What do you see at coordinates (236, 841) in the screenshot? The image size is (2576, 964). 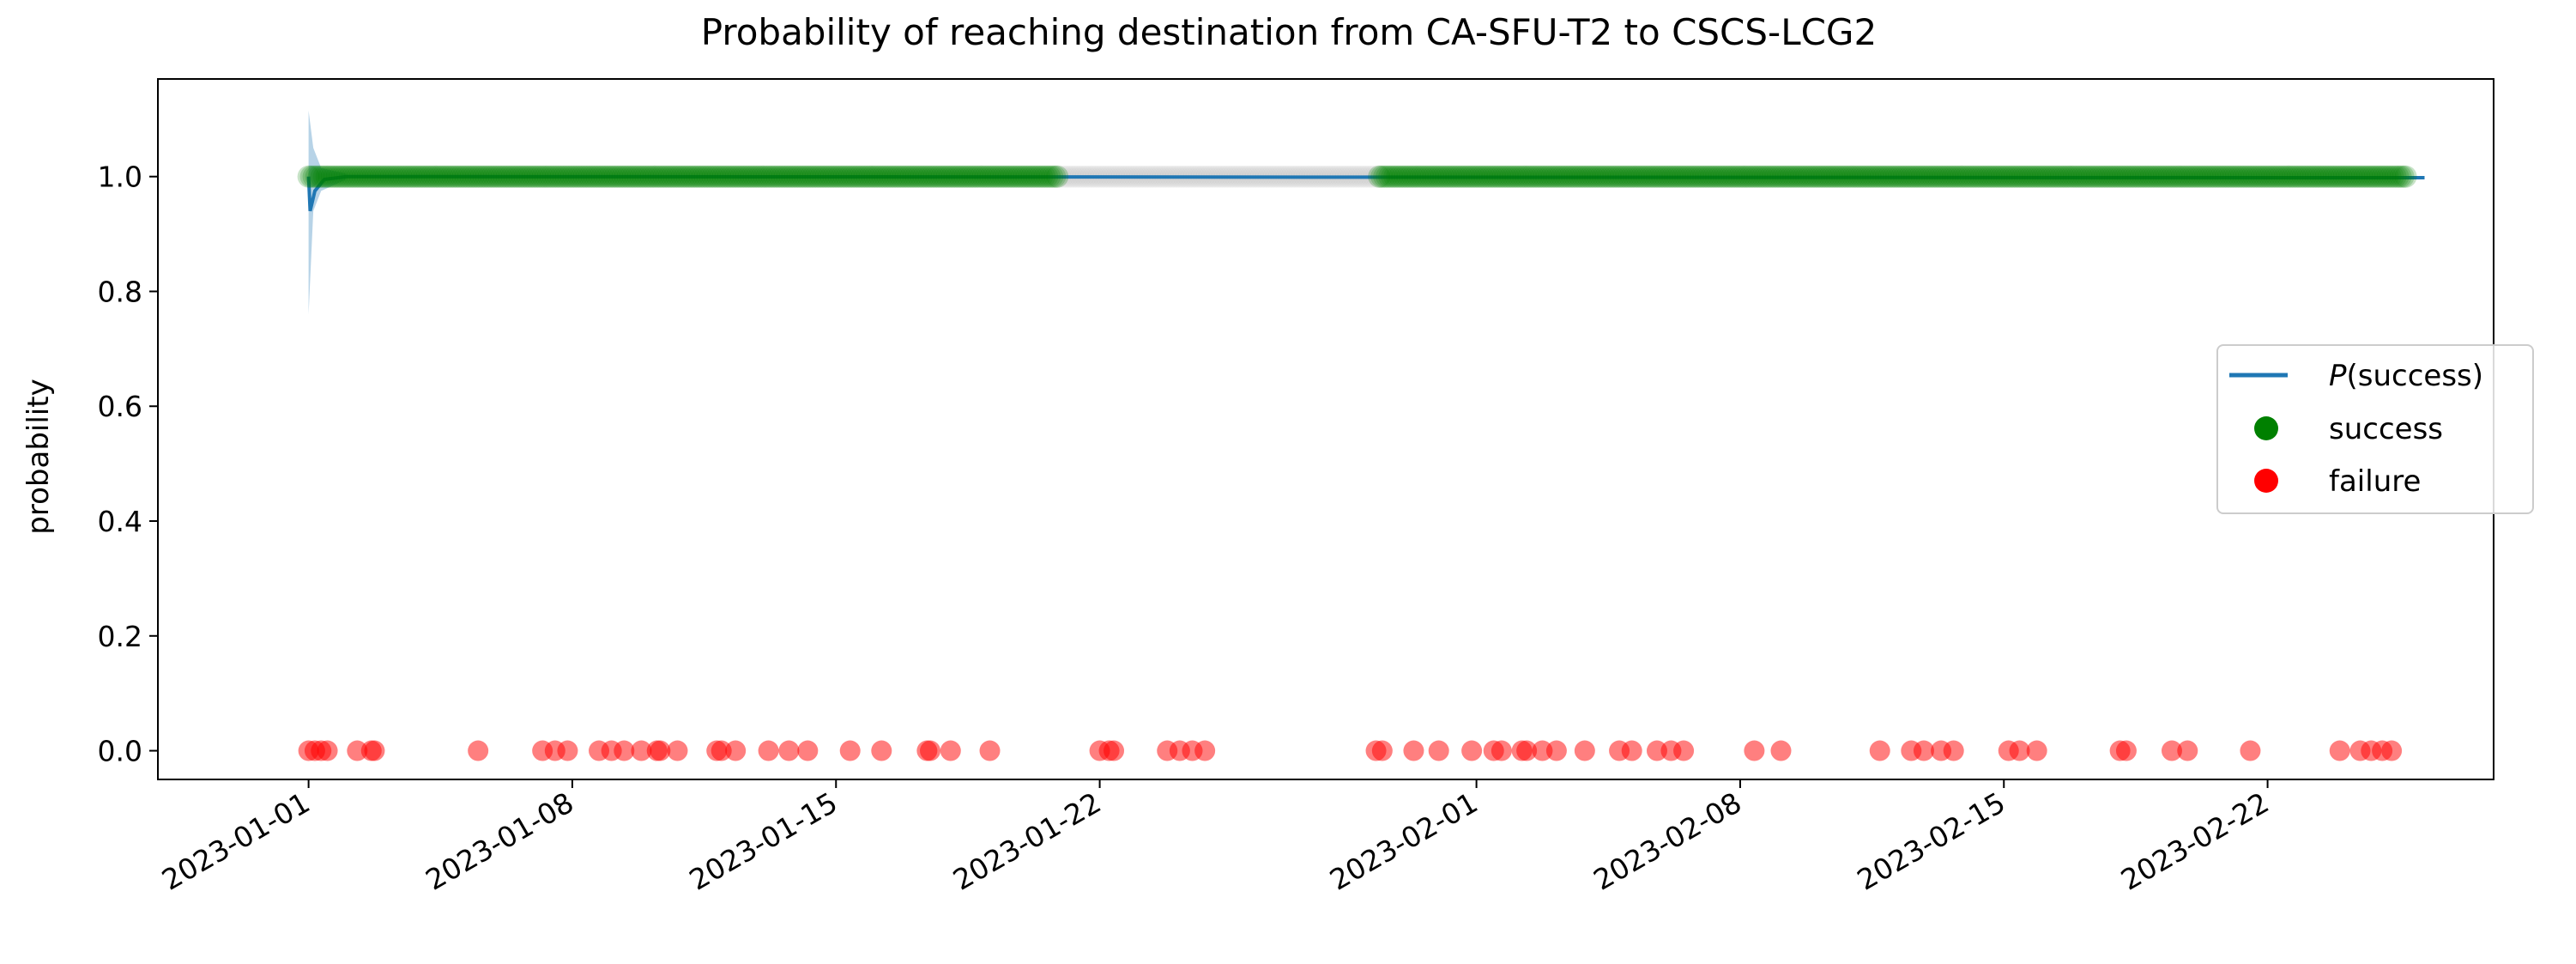 I see `x-tick-label: 2023-01-01` at bounding box center [236, 841].